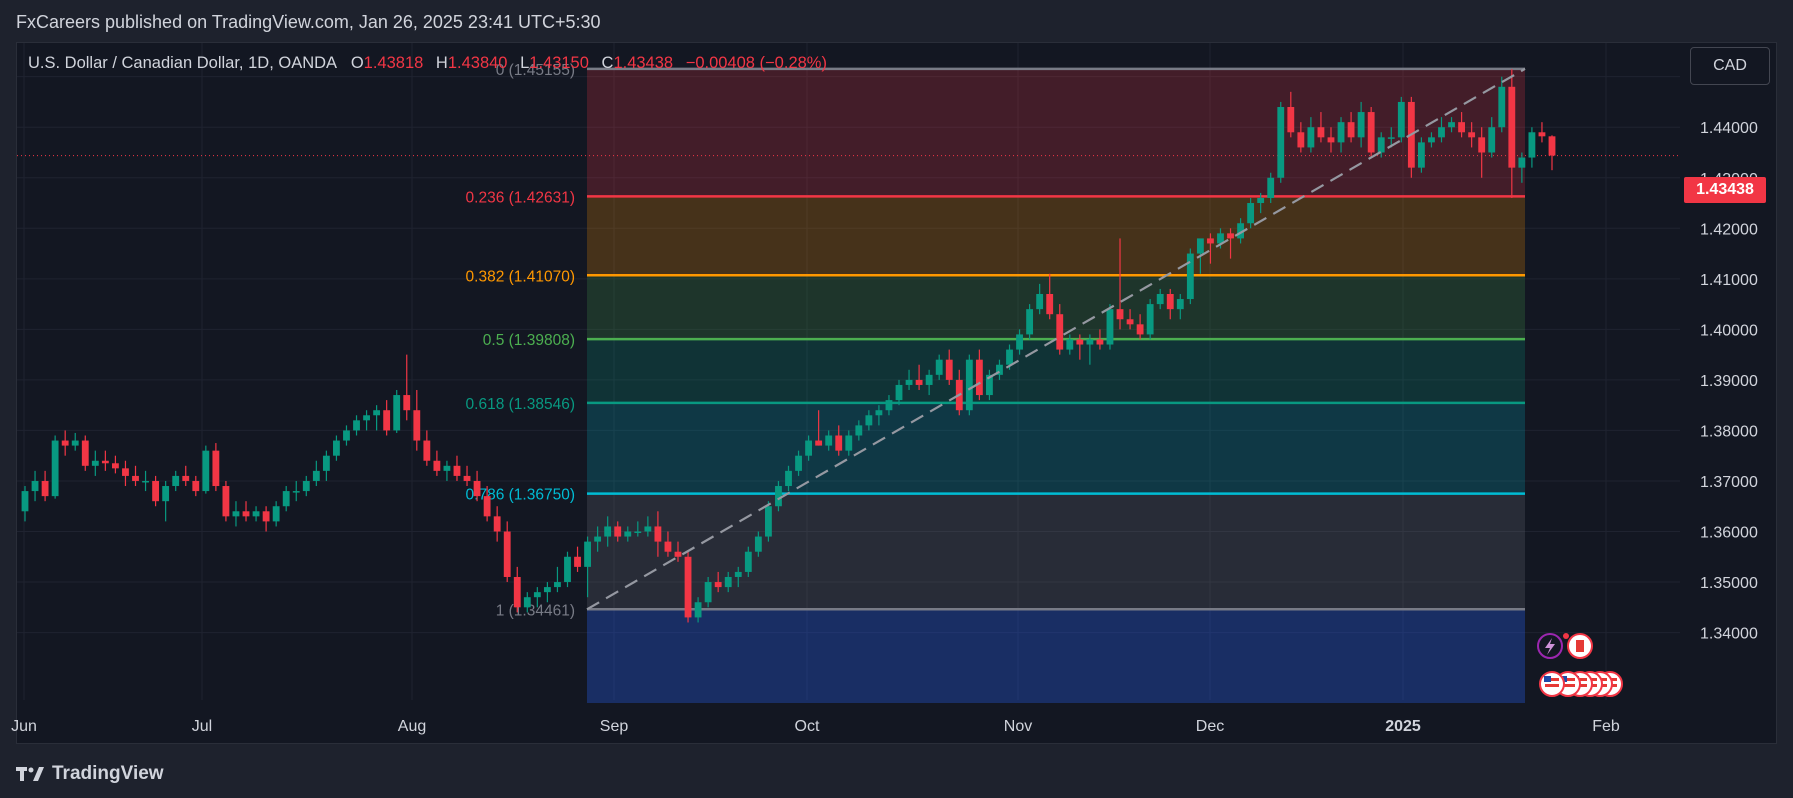 The image size is (1793, 798). Describe the element at coordinates (643, 63) in the screenshot. I see `legend-close-value: 1.43438` at that location.